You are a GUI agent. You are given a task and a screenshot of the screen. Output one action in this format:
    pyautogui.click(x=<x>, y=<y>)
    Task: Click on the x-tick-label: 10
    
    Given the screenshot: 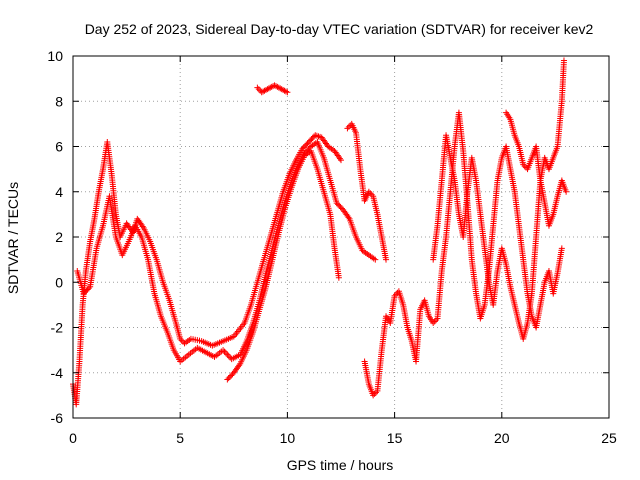 What is the action you would take?
    pyautogui.click(x=288, y=438)
    